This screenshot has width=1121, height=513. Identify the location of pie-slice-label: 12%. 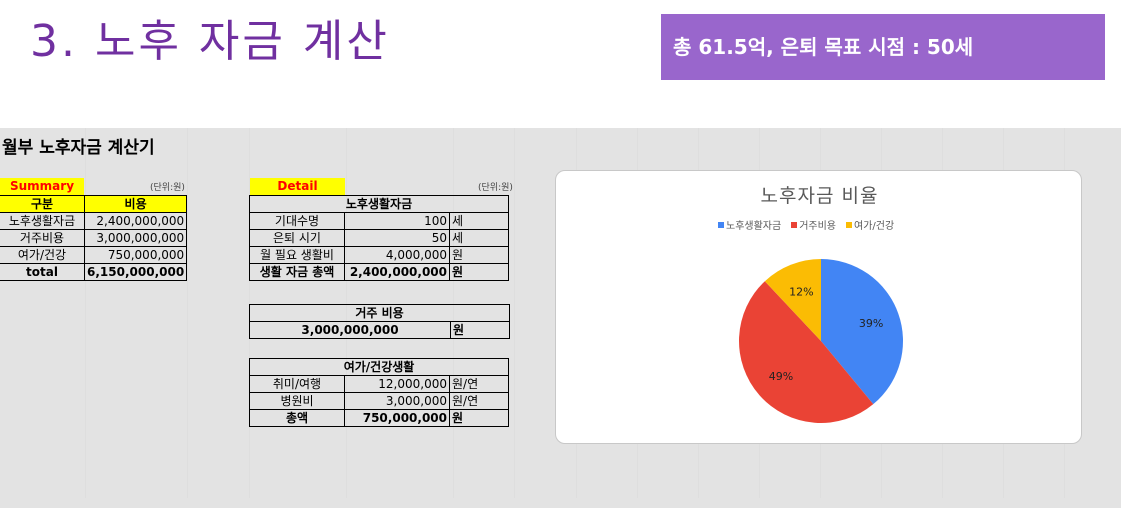
(801, 291).